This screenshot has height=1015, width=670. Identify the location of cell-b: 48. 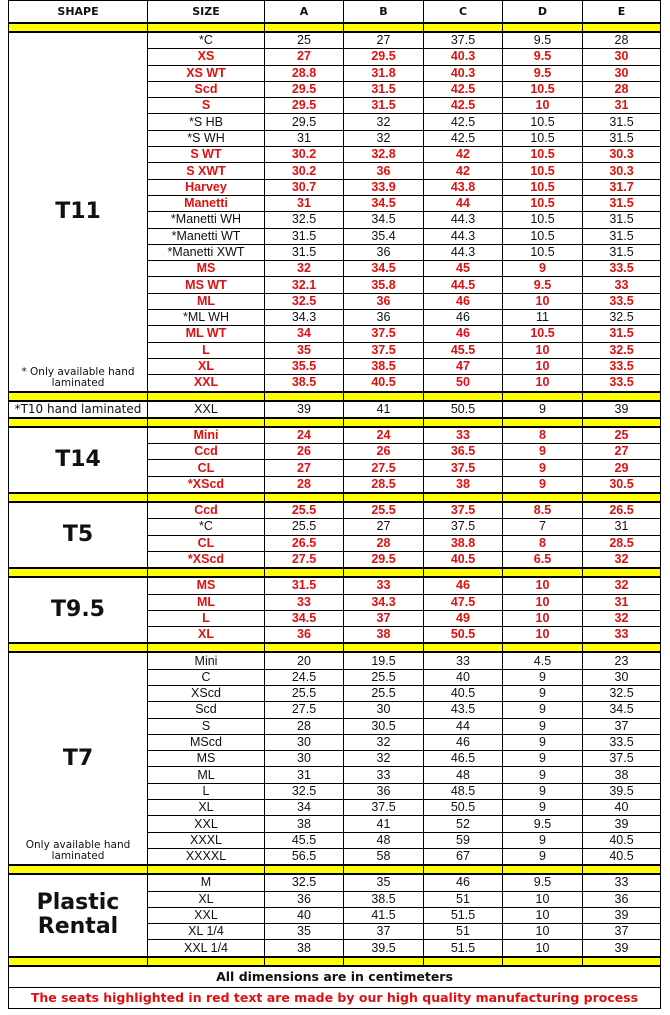
(383, 840).